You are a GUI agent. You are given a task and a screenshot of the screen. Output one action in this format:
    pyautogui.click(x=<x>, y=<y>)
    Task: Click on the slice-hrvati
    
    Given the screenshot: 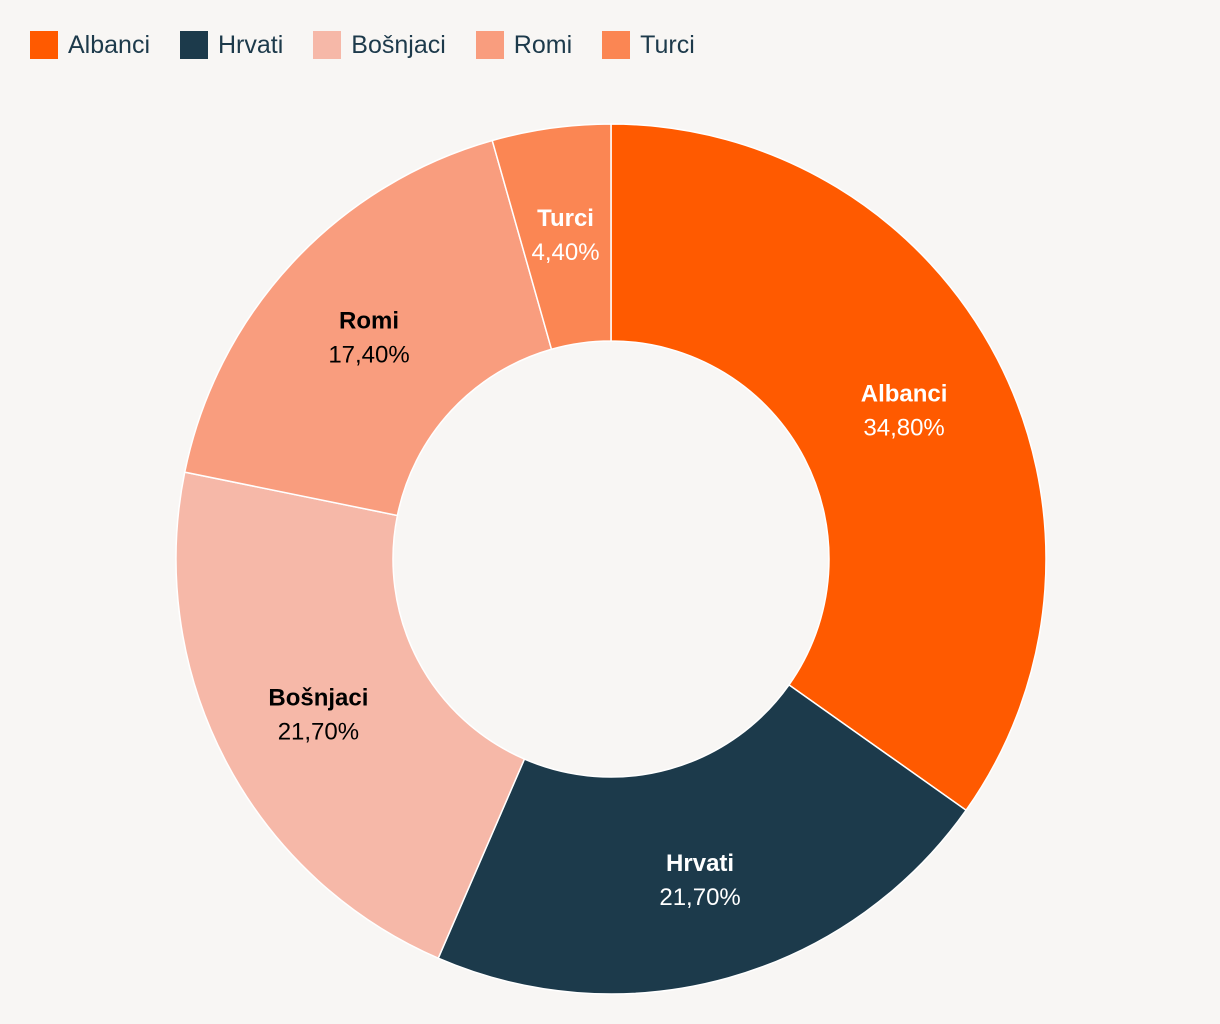 What is the action you would take?
    pyautogui.click(x=702, y=839)
    